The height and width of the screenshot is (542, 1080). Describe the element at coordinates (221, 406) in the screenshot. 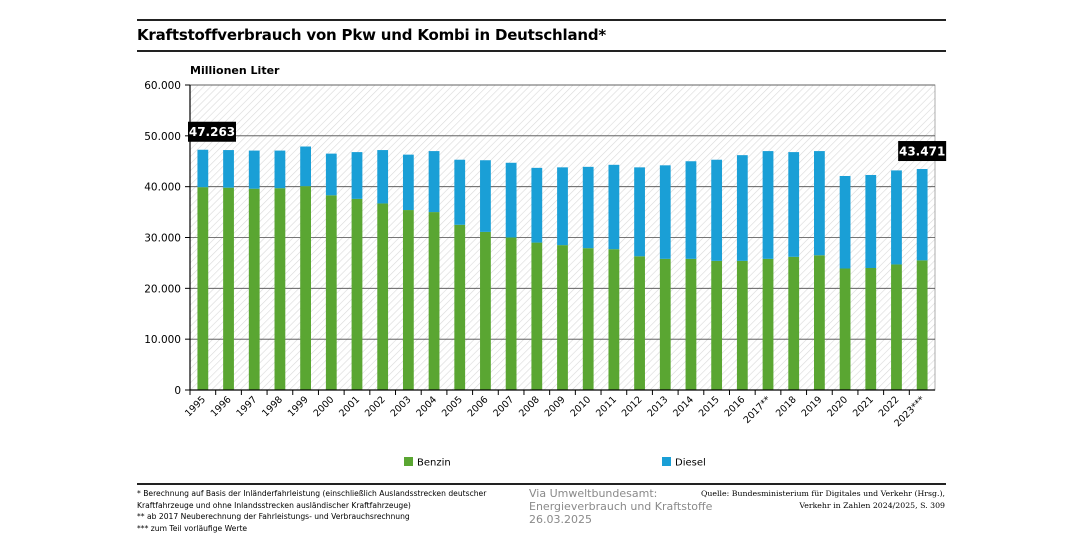

I see `x-tick-label: 1996` at that location.